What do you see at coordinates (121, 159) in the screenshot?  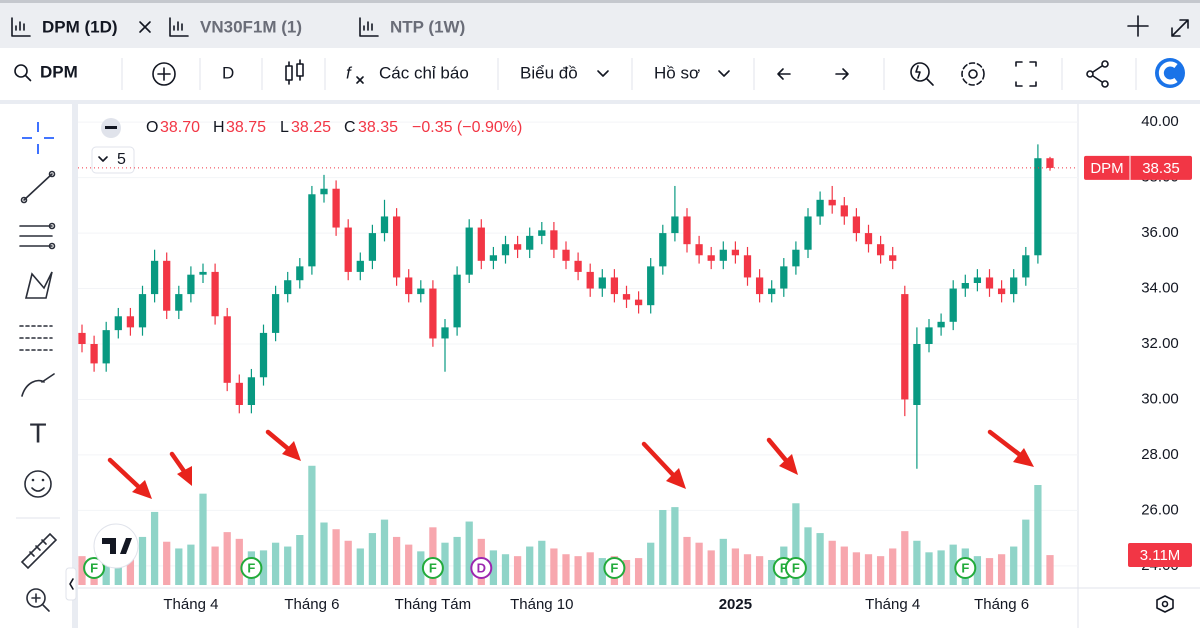 I see `collapsed-count: 5` at bounding box center [121, 159].